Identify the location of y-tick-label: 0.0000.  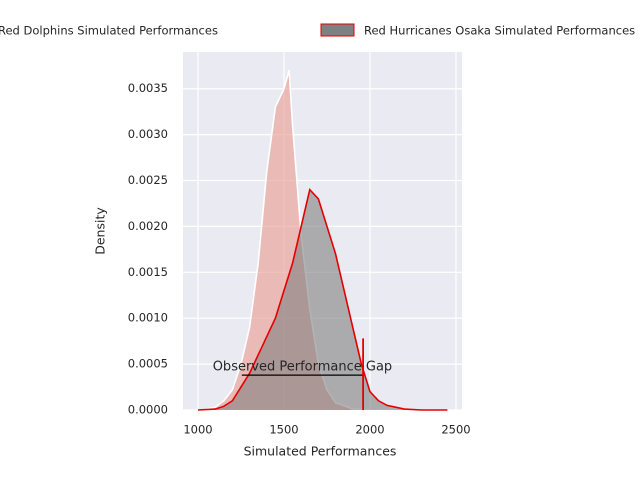
(148, 410).